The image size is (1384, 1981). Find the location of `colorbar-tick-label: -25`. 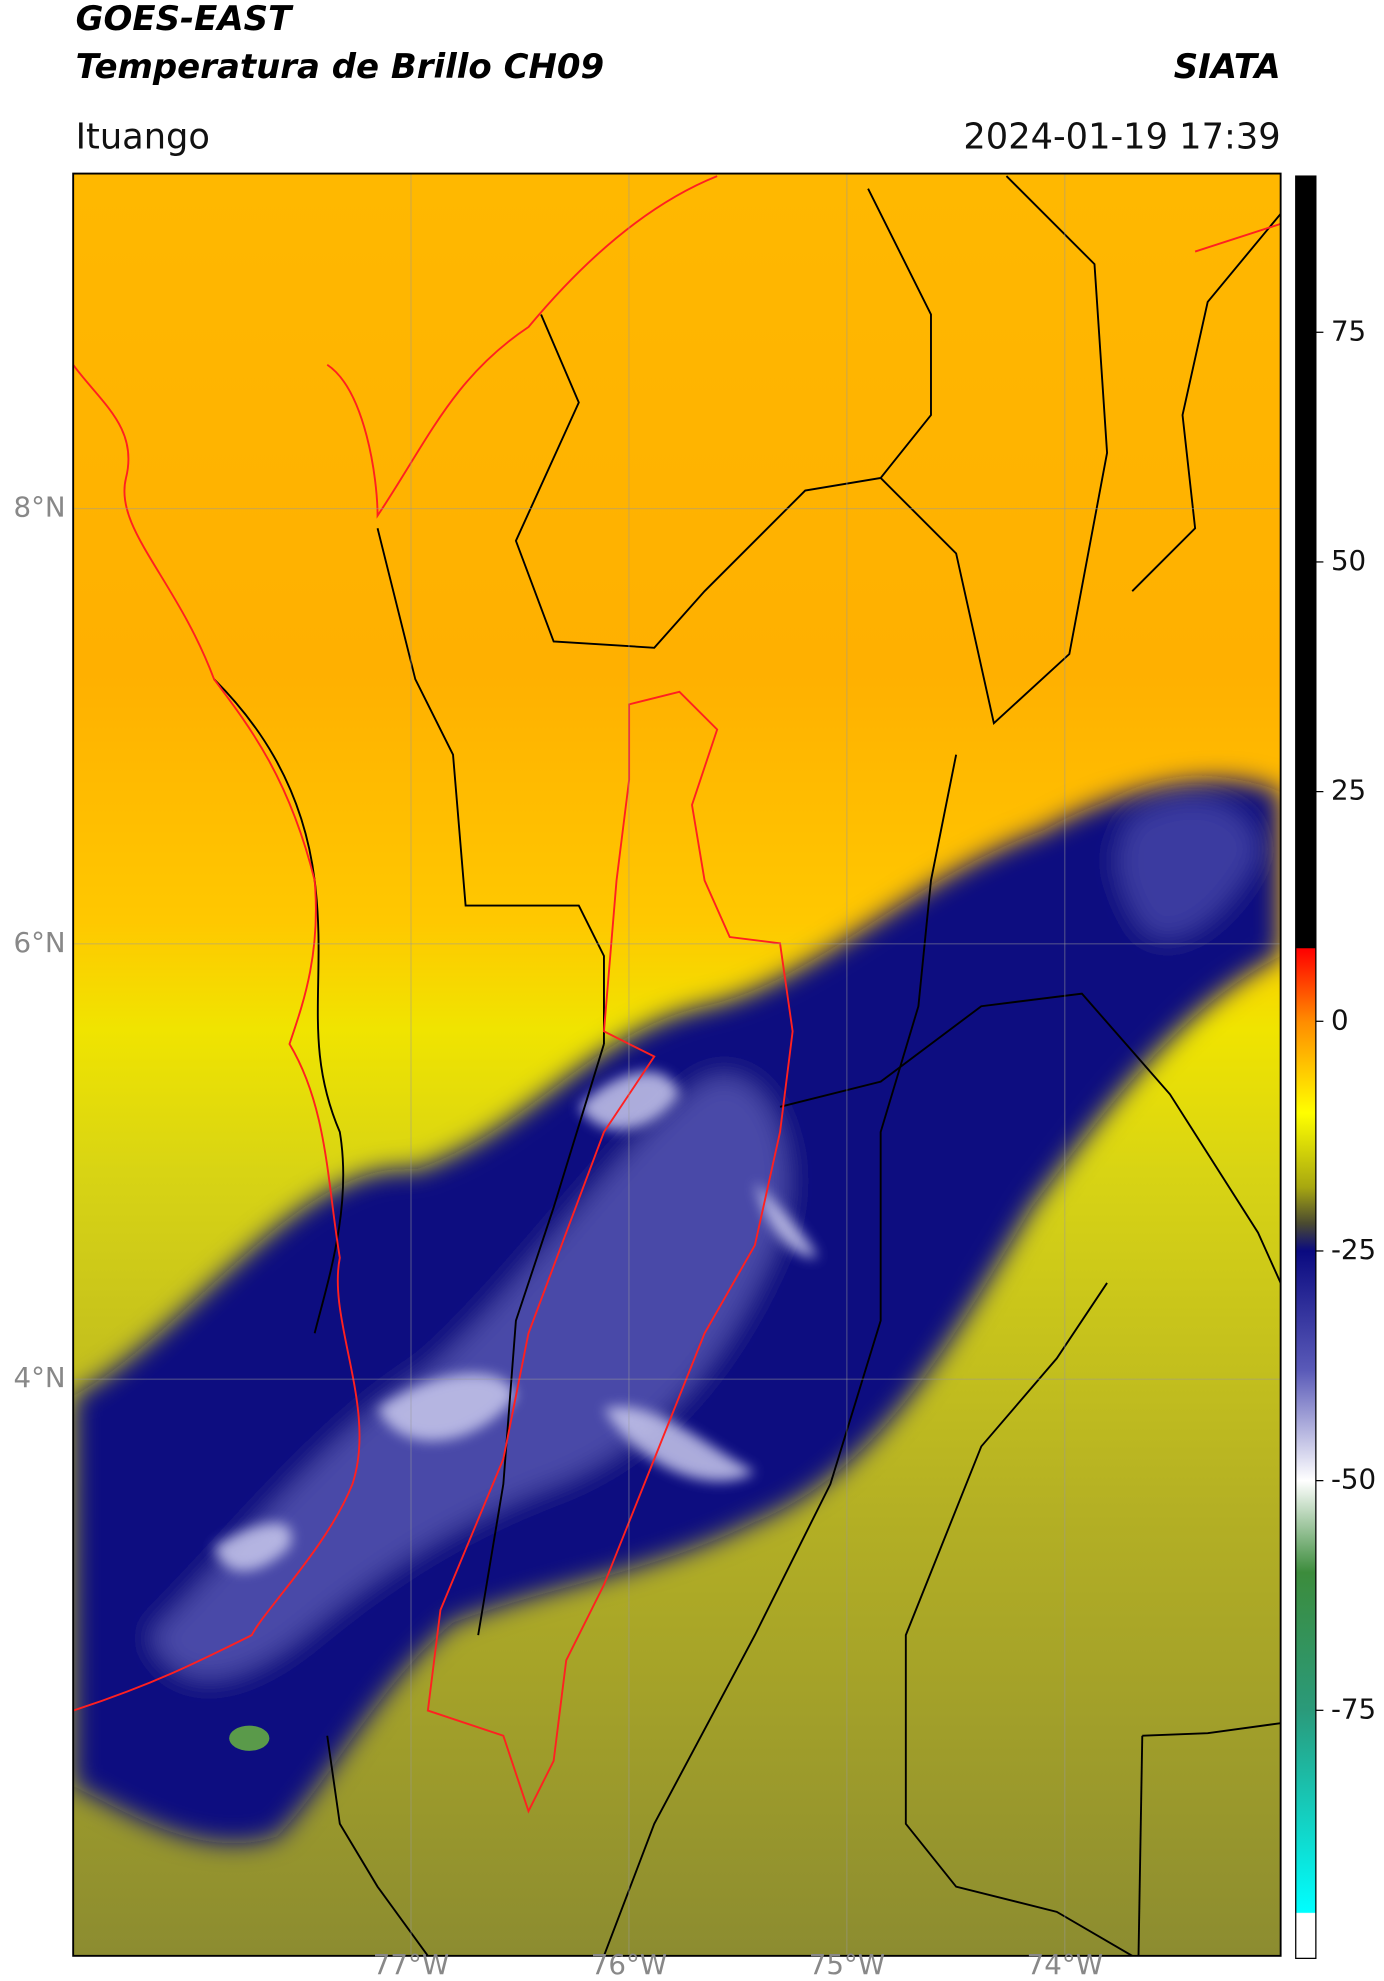

colorbar-tick-label: -25 is located at coordinates (1353, 1249).